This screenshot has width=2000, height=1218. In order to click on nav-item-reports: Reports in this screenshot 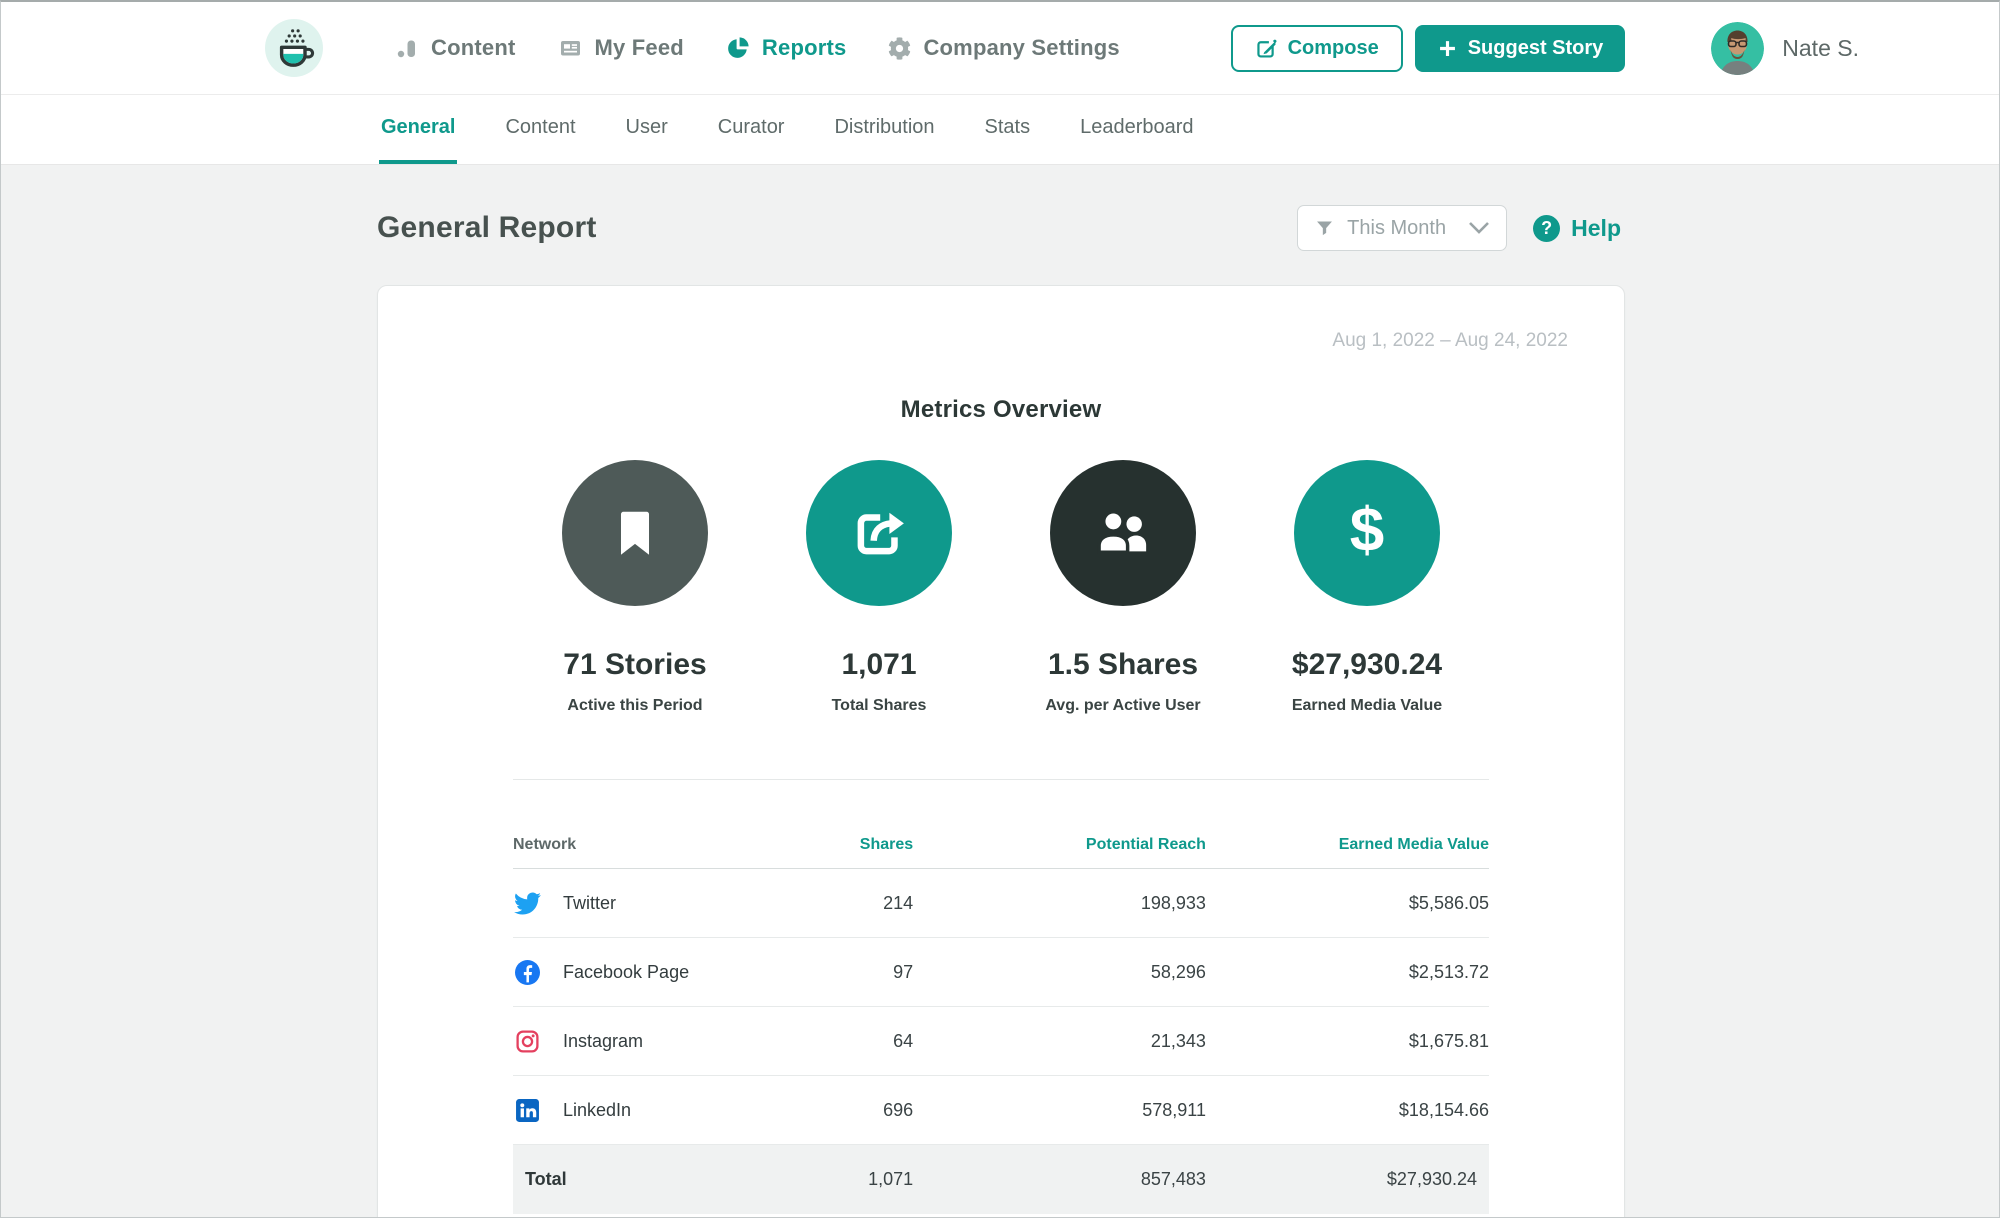, I will do `click(786, 48)`.